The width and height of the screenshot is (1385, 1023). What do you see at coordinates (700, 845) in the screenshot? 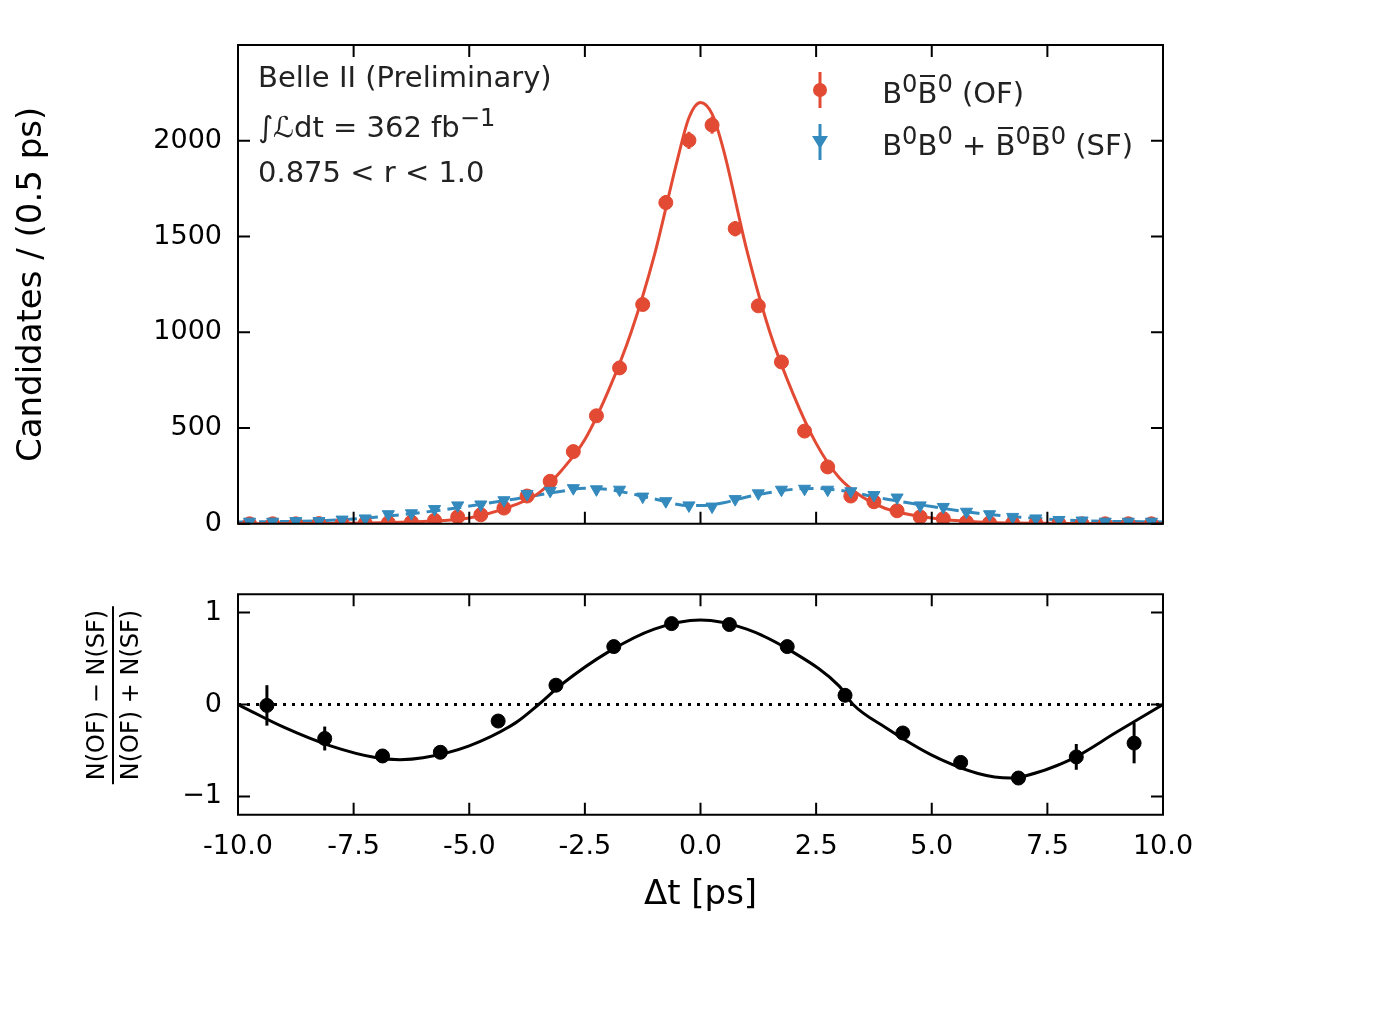
I see `x-tick-label: 0.0` at bounding box center [700, 845].